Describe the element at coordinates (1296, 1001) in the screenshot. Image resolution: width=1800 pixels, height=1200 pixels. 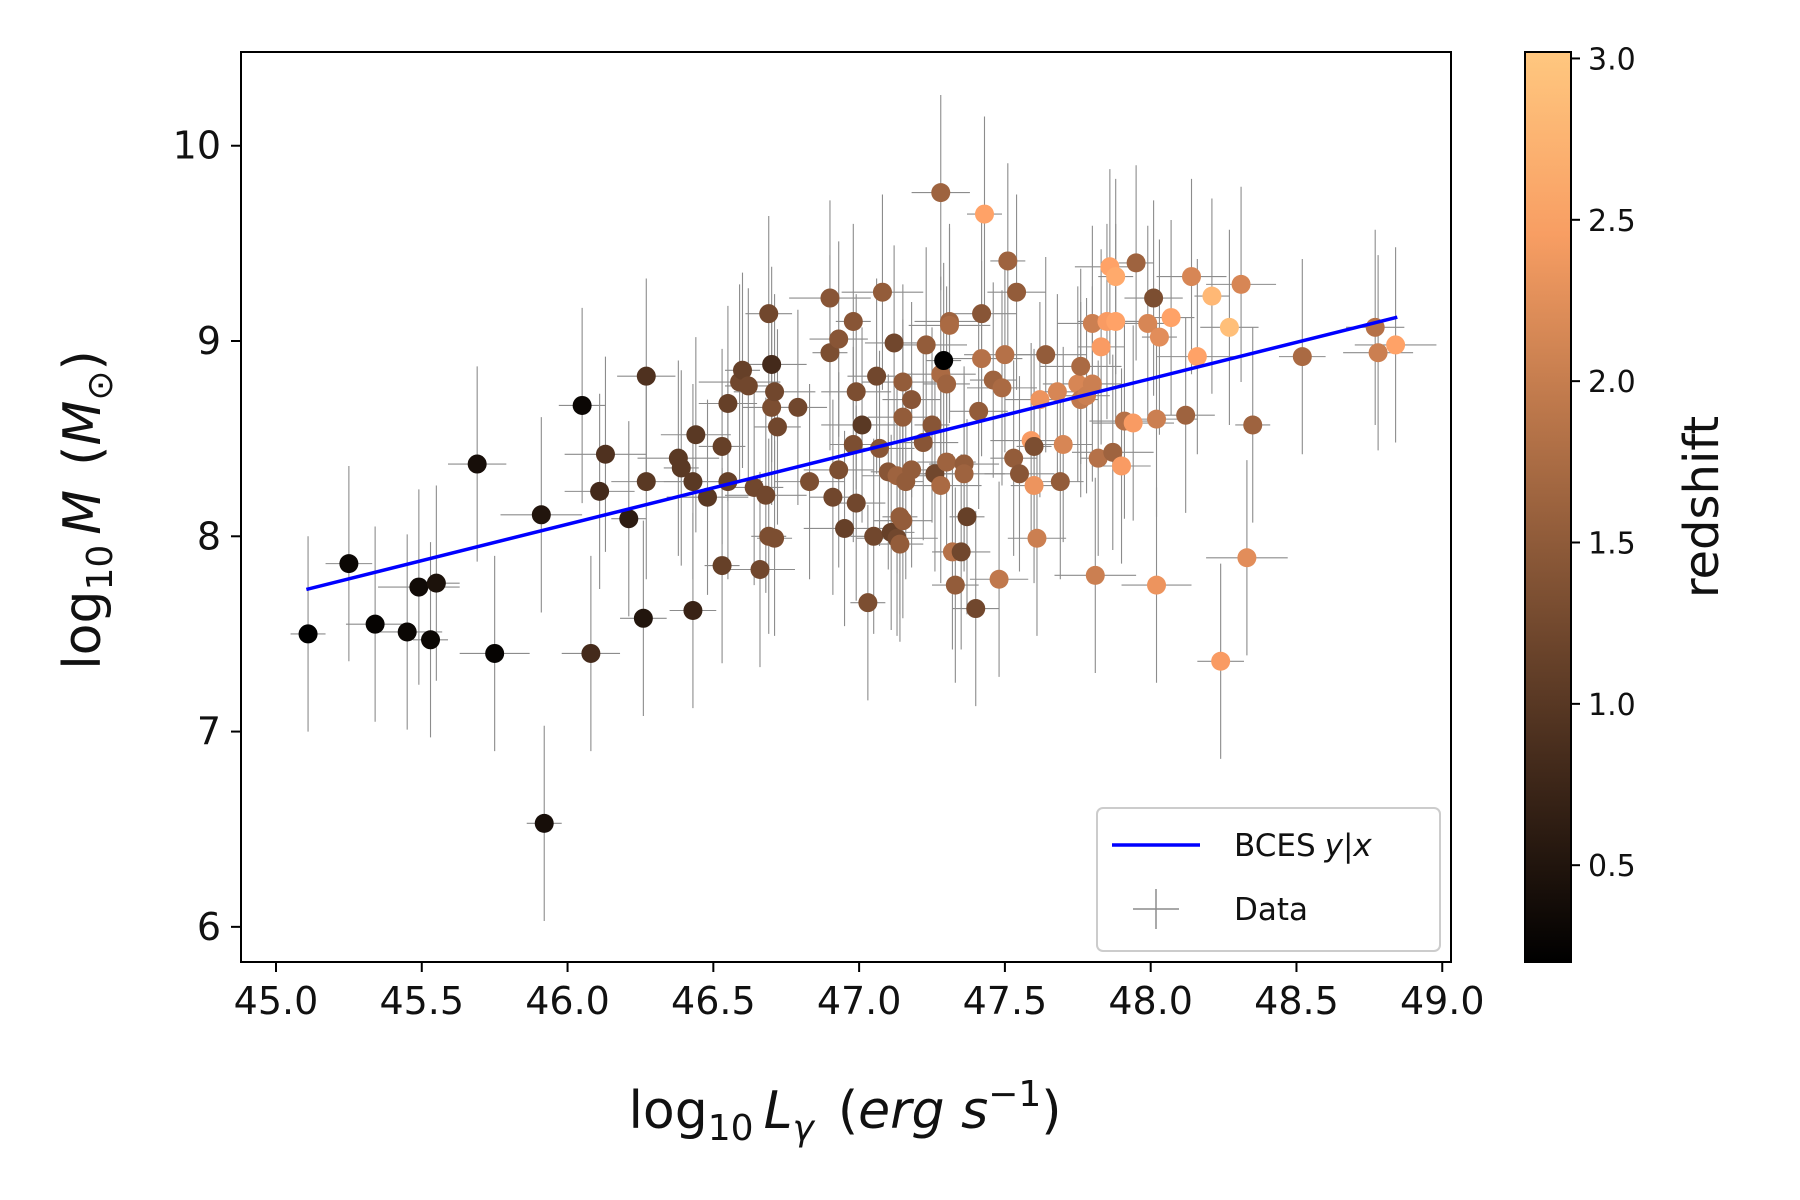
I see `x-tick-label: 48.5` at that location.